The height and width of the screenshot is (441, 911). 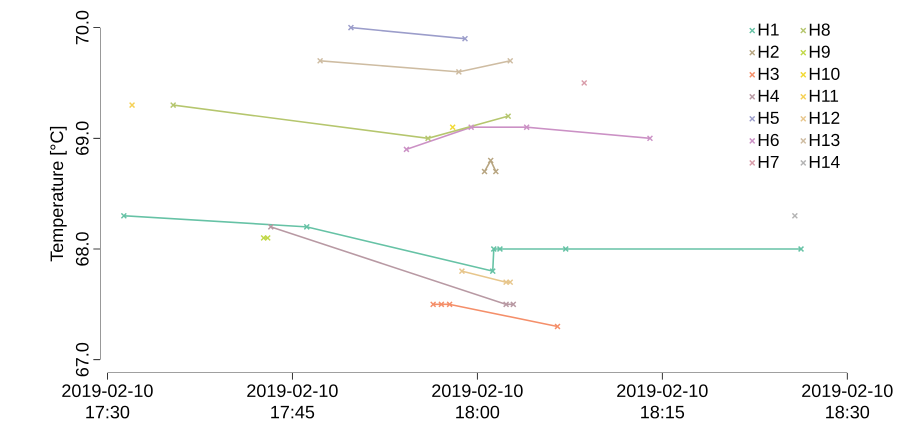 What do you see at coordinates (82, 138) in the screenshot?
I see `y-tick-label: 69.0` at bounding box center [82, 138].